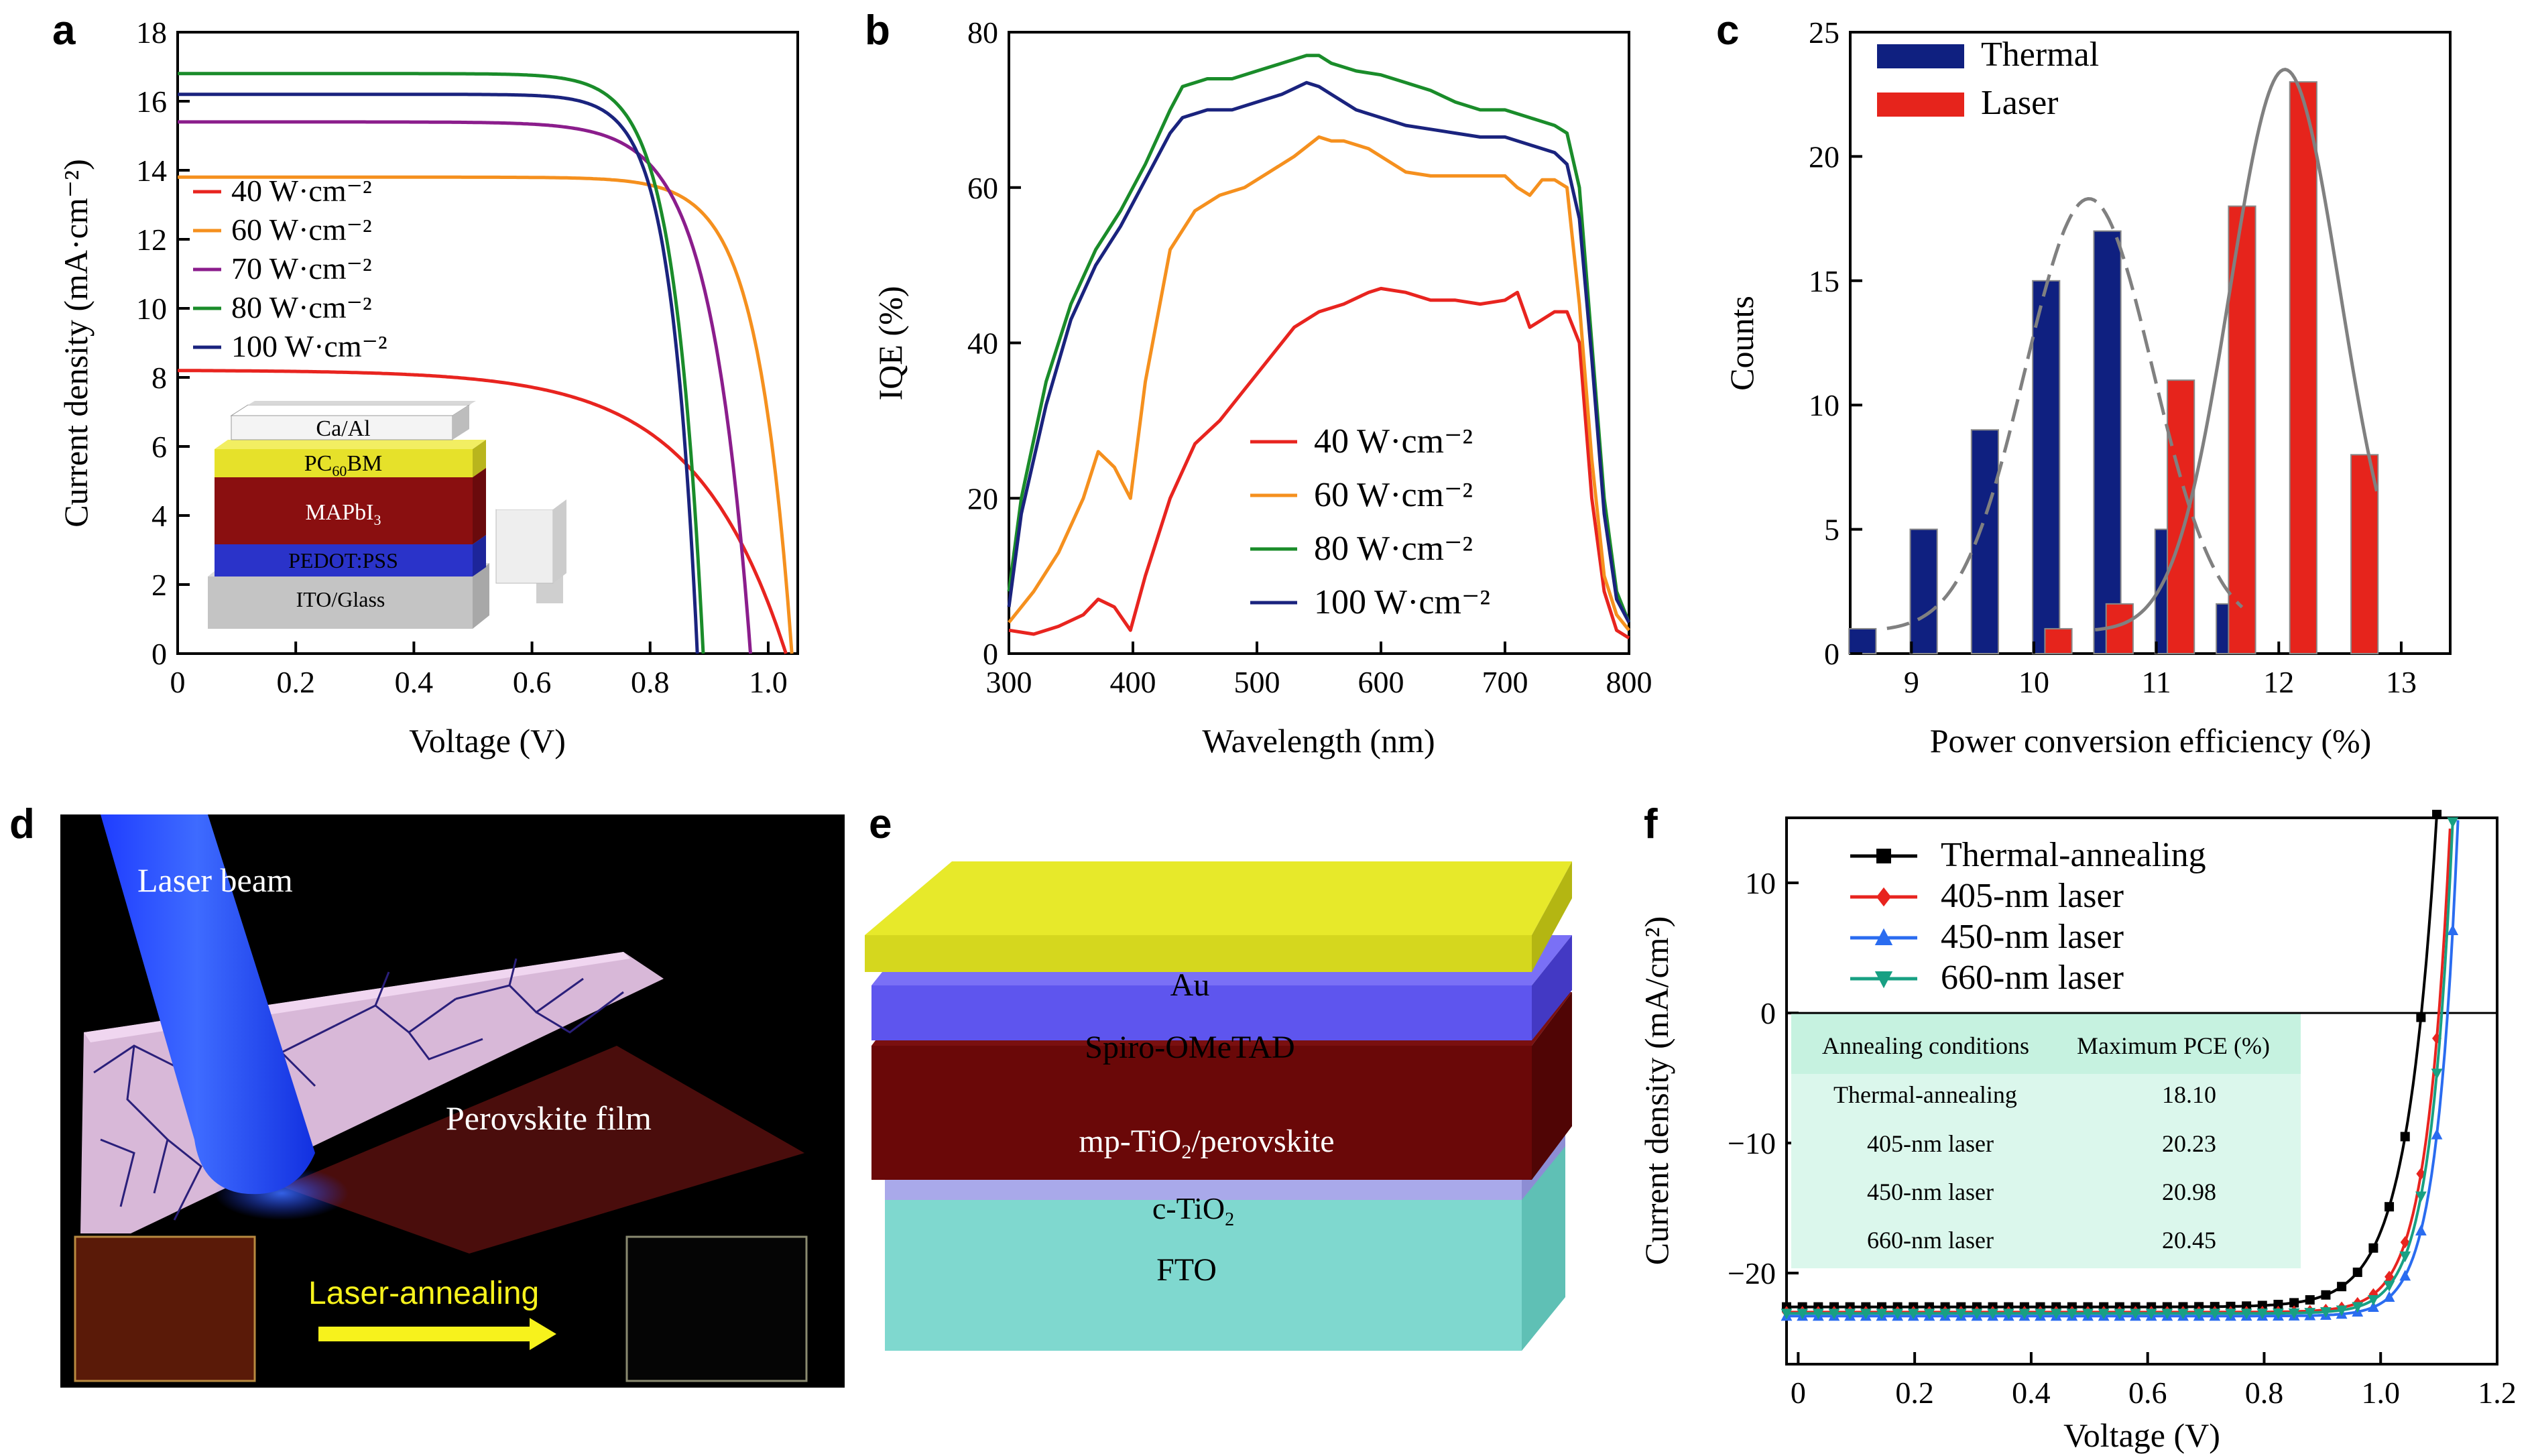  I want to click on axis-ticks-c: 9 10 11 12 13 0 5 10 15 20 25, so click(2113, 357).